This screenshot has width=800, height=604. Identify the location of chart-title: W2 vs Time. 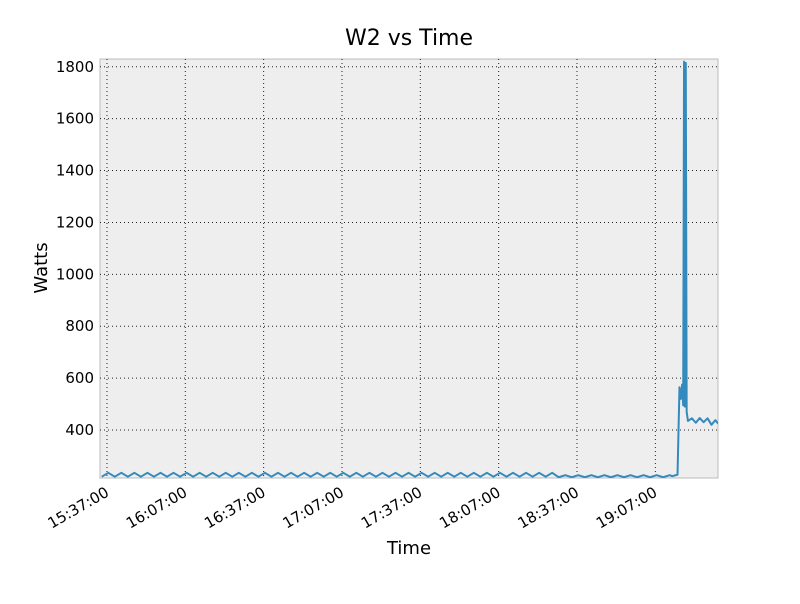
(409, 38).